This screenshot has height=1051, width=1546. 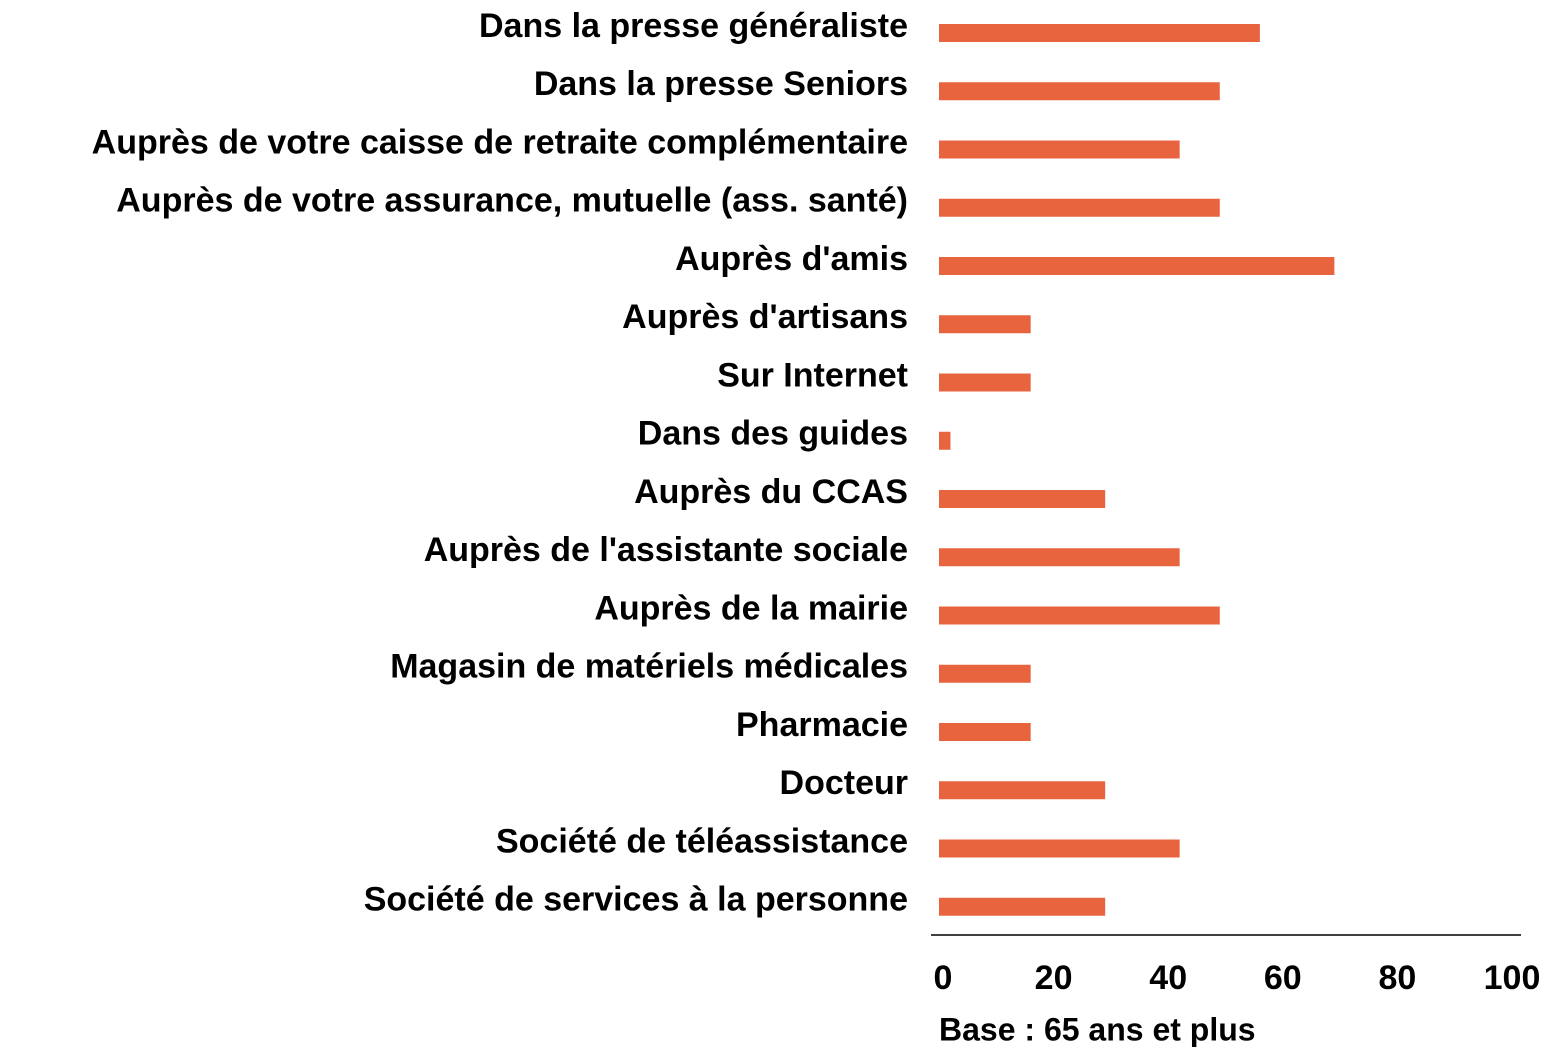 I want to click on category-label: Pharmacie, so click(x=822, y=725).